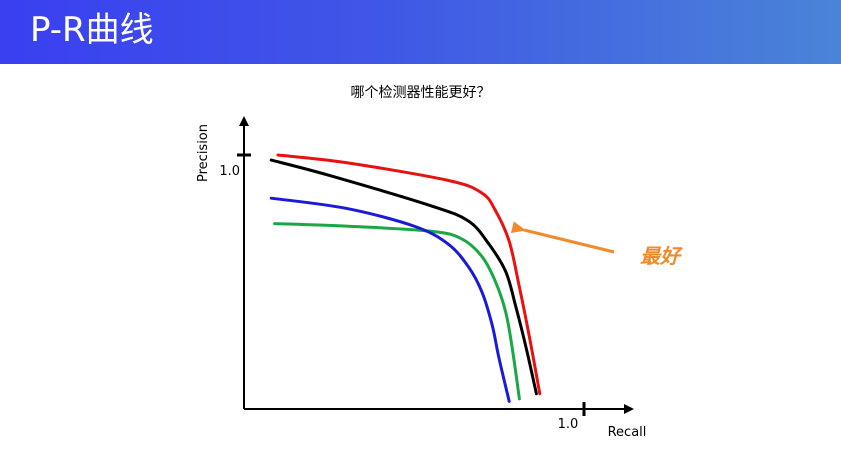 The width and height of the screenshot is (841, 464). I want to click on header-bar: P-R曲线, so click(420, 32).